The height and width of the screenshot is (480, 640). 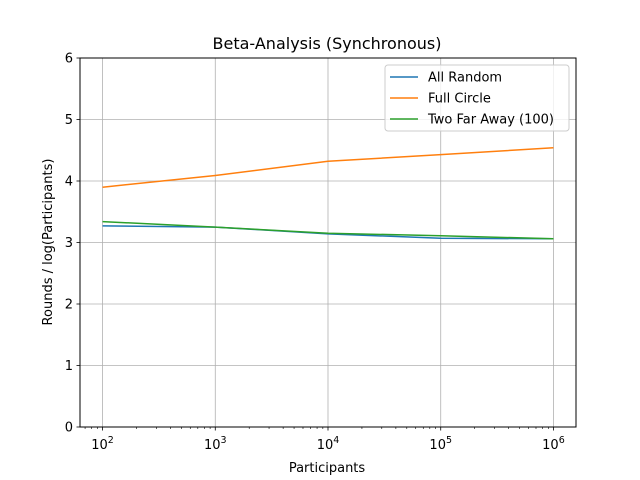 What do you see at coordinates (69, 366) in the screenshot?
I see `y-tick-label: 1` at bounding box center [69, 366].